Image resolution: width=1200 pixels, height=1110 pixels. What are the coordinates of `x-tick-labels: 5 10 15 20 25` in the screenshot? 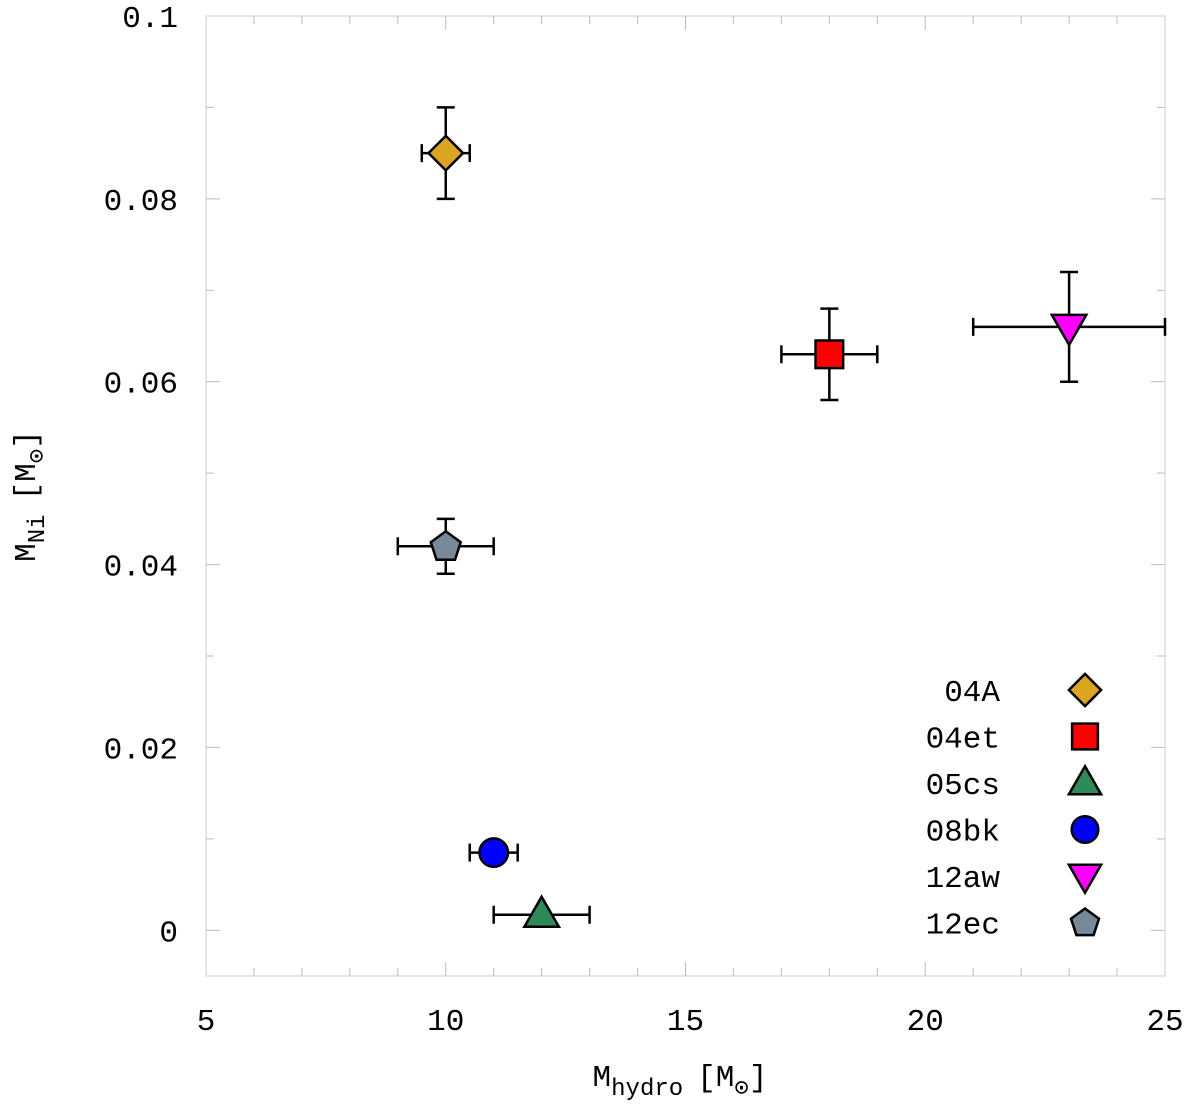 It's located at (690, 1022).